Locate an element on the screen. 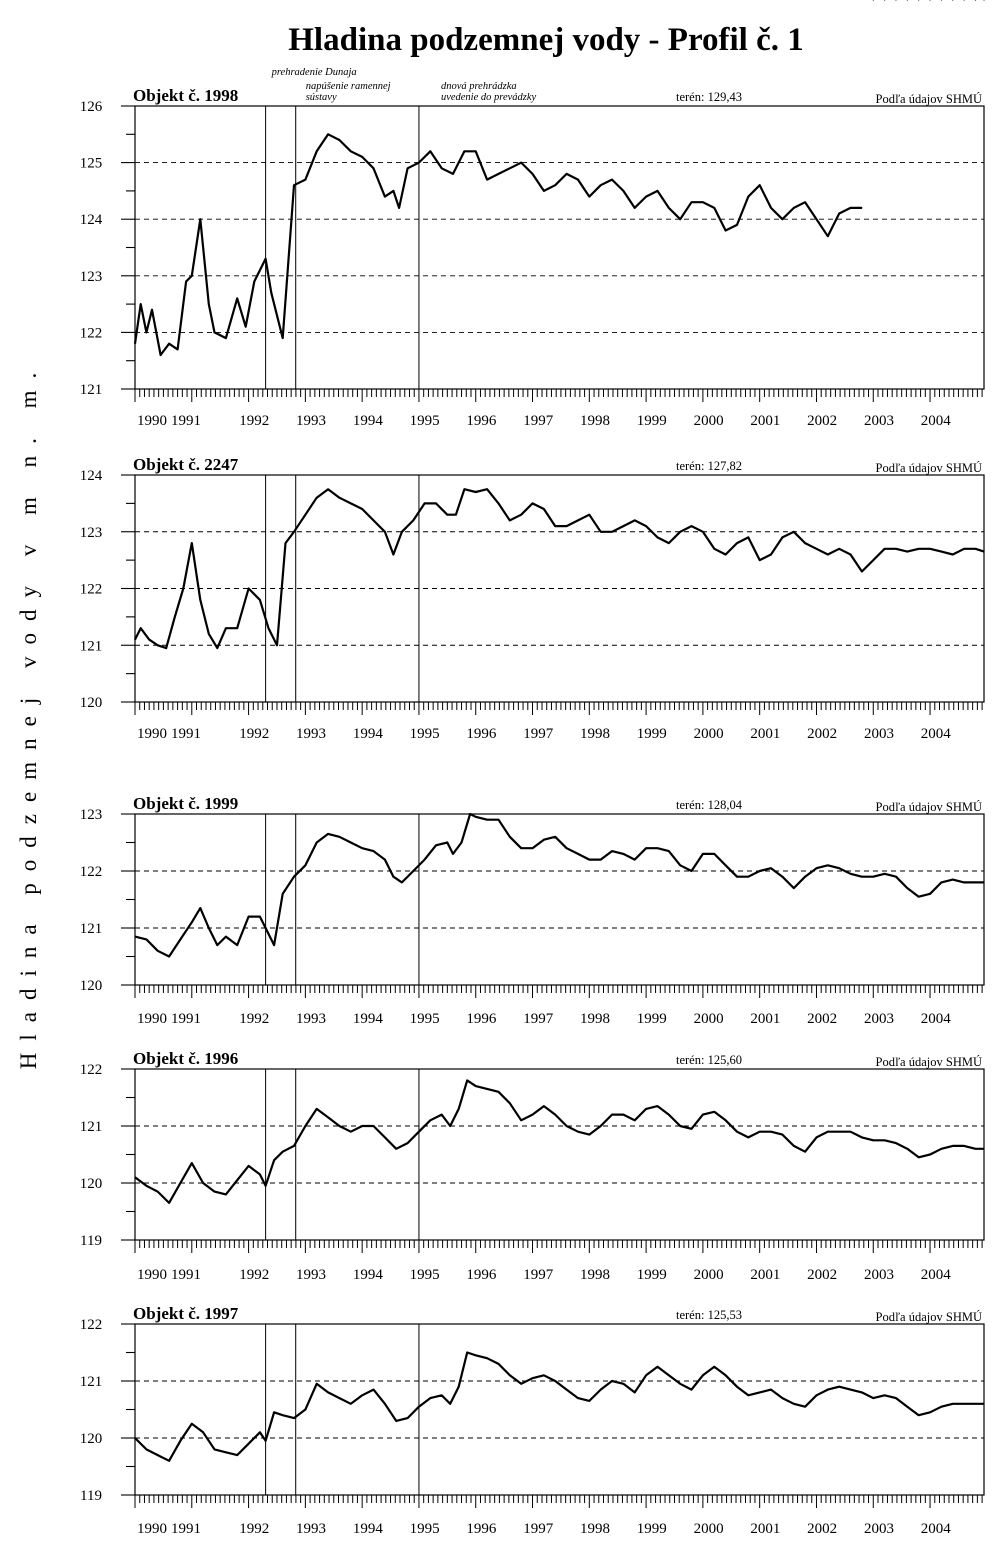 The width and height of the screenshot is (1006, 1557). y-tick-label: 119 is located at coordinates (91, 1496).